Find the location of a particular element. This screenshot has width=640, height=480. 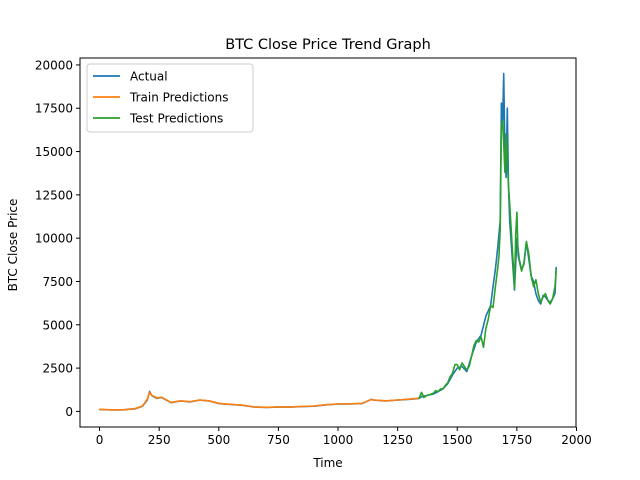

legend-label-actual: Actual is located at coordinates (149, 77).